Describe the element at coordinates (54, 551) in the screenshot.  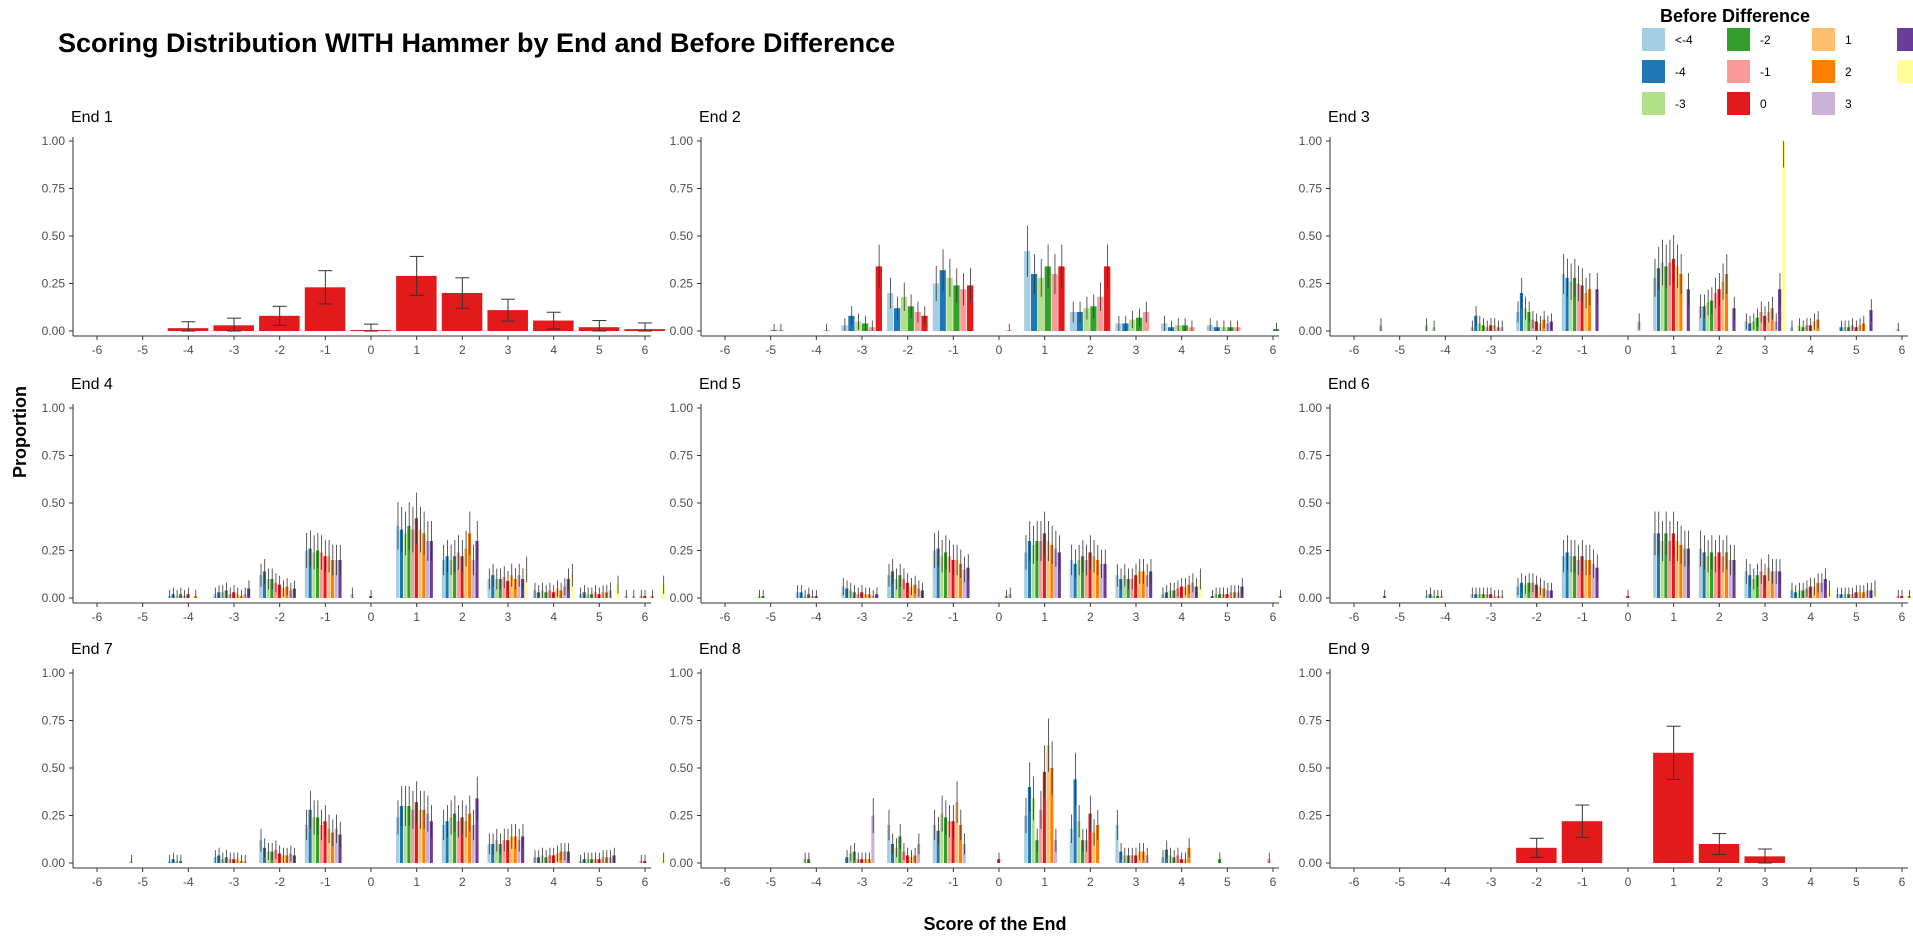
I see `y-tick-label: 0.25` at that location.